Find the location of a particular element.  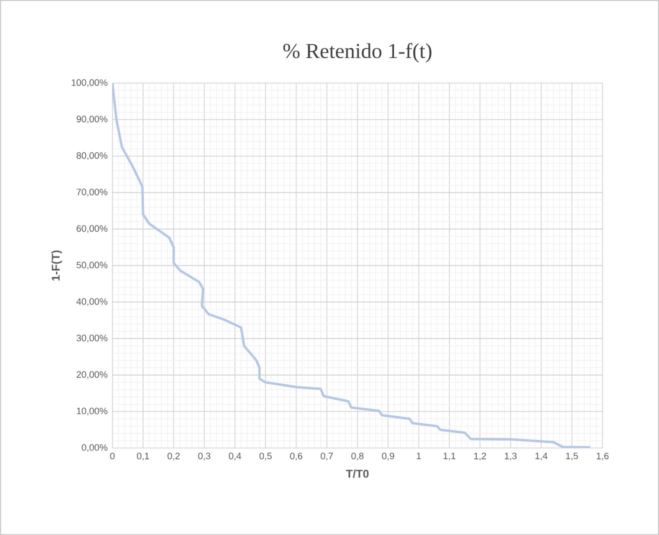

y-tick-label: 10,00% is located at coordinates (92, 412).